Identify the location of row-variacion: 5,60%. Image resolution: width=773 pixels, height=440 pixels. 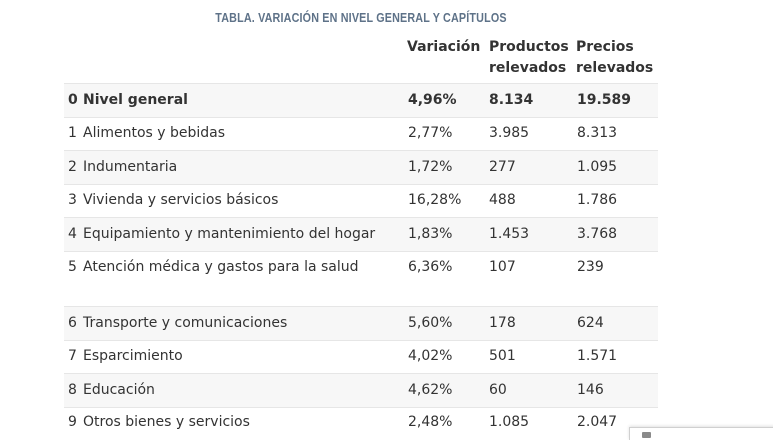
(430, 323).